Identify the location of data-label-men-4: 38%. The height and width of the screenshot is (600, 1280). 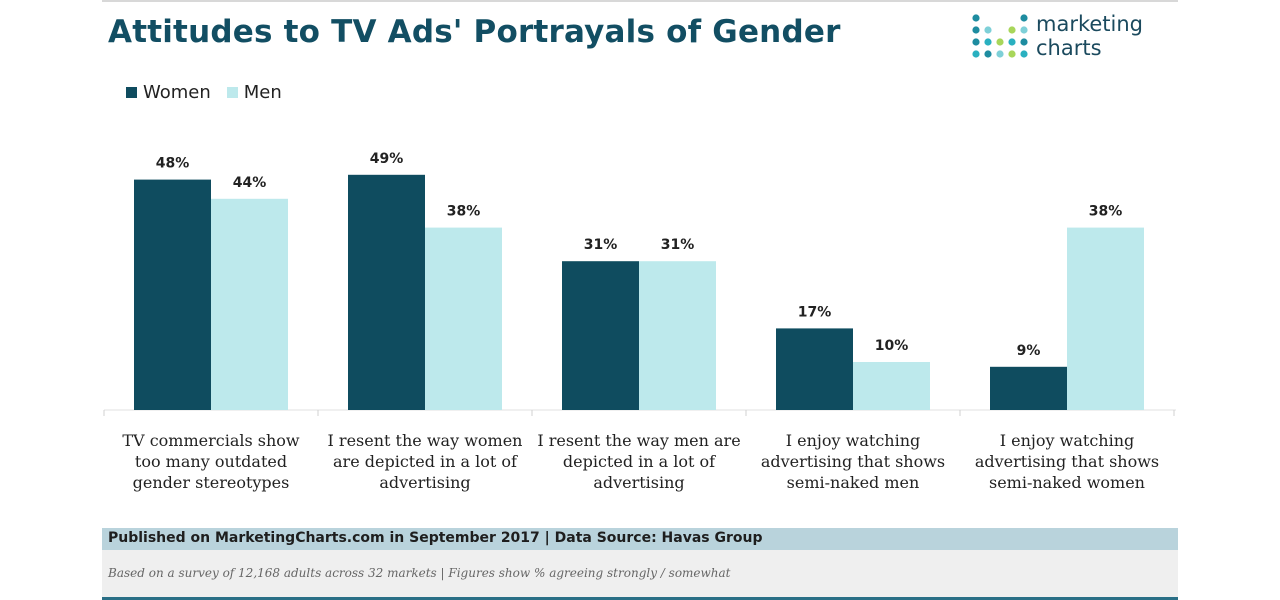
(1106, 212).